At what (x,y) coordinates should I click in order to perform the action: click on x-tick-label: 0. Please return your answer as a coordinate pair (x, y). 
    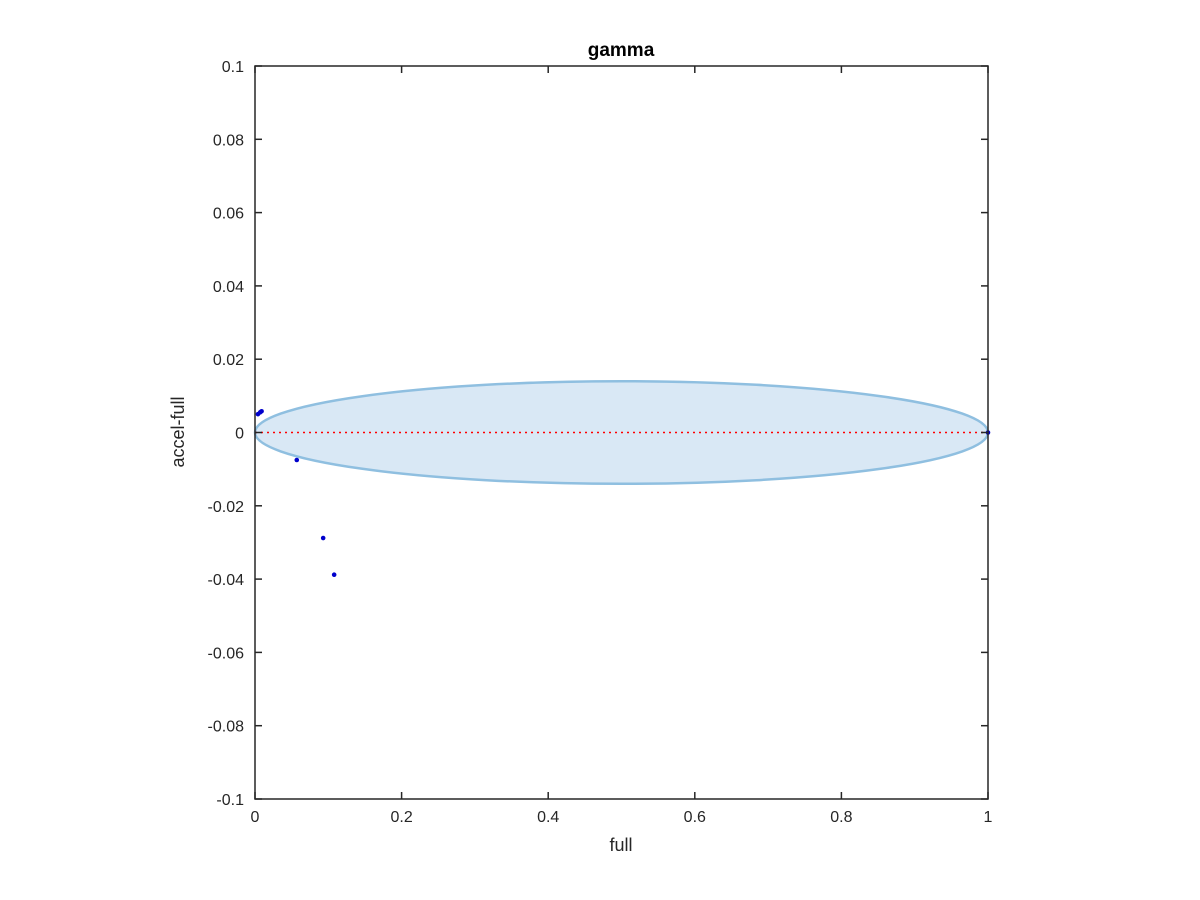
    Looking at the image, I should click on (255, 817).